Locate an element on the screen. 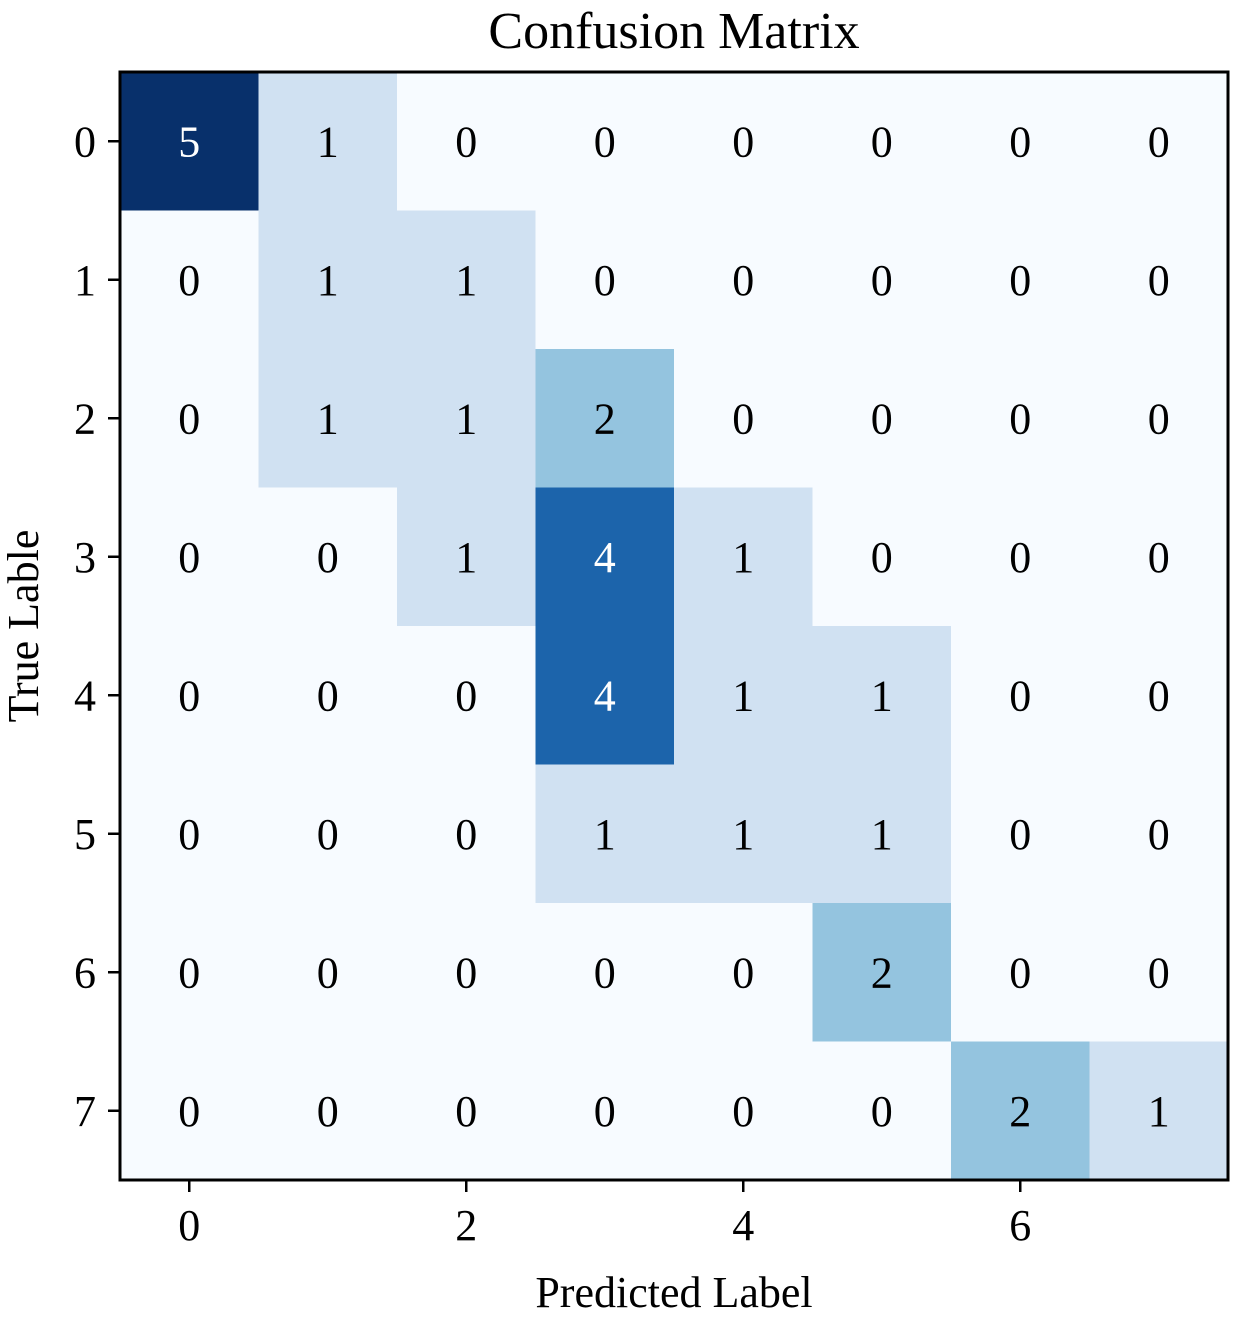 The height and width of the screenshot is (1318, 1238). x-tick-label: 6 is located at coordinates (1020, 1225).